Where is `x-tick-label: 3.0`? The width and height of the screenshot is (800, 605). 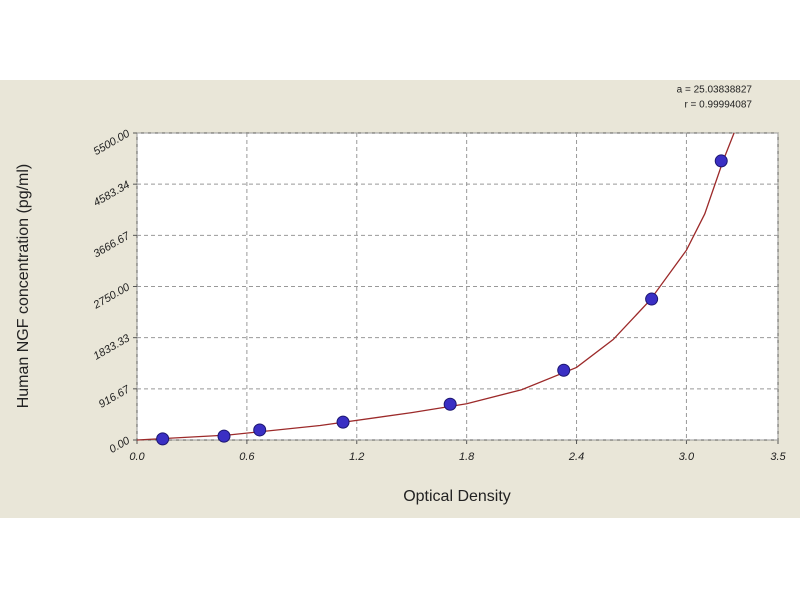 x-tick-label: 3.0 is located at coordinates (687, 457).